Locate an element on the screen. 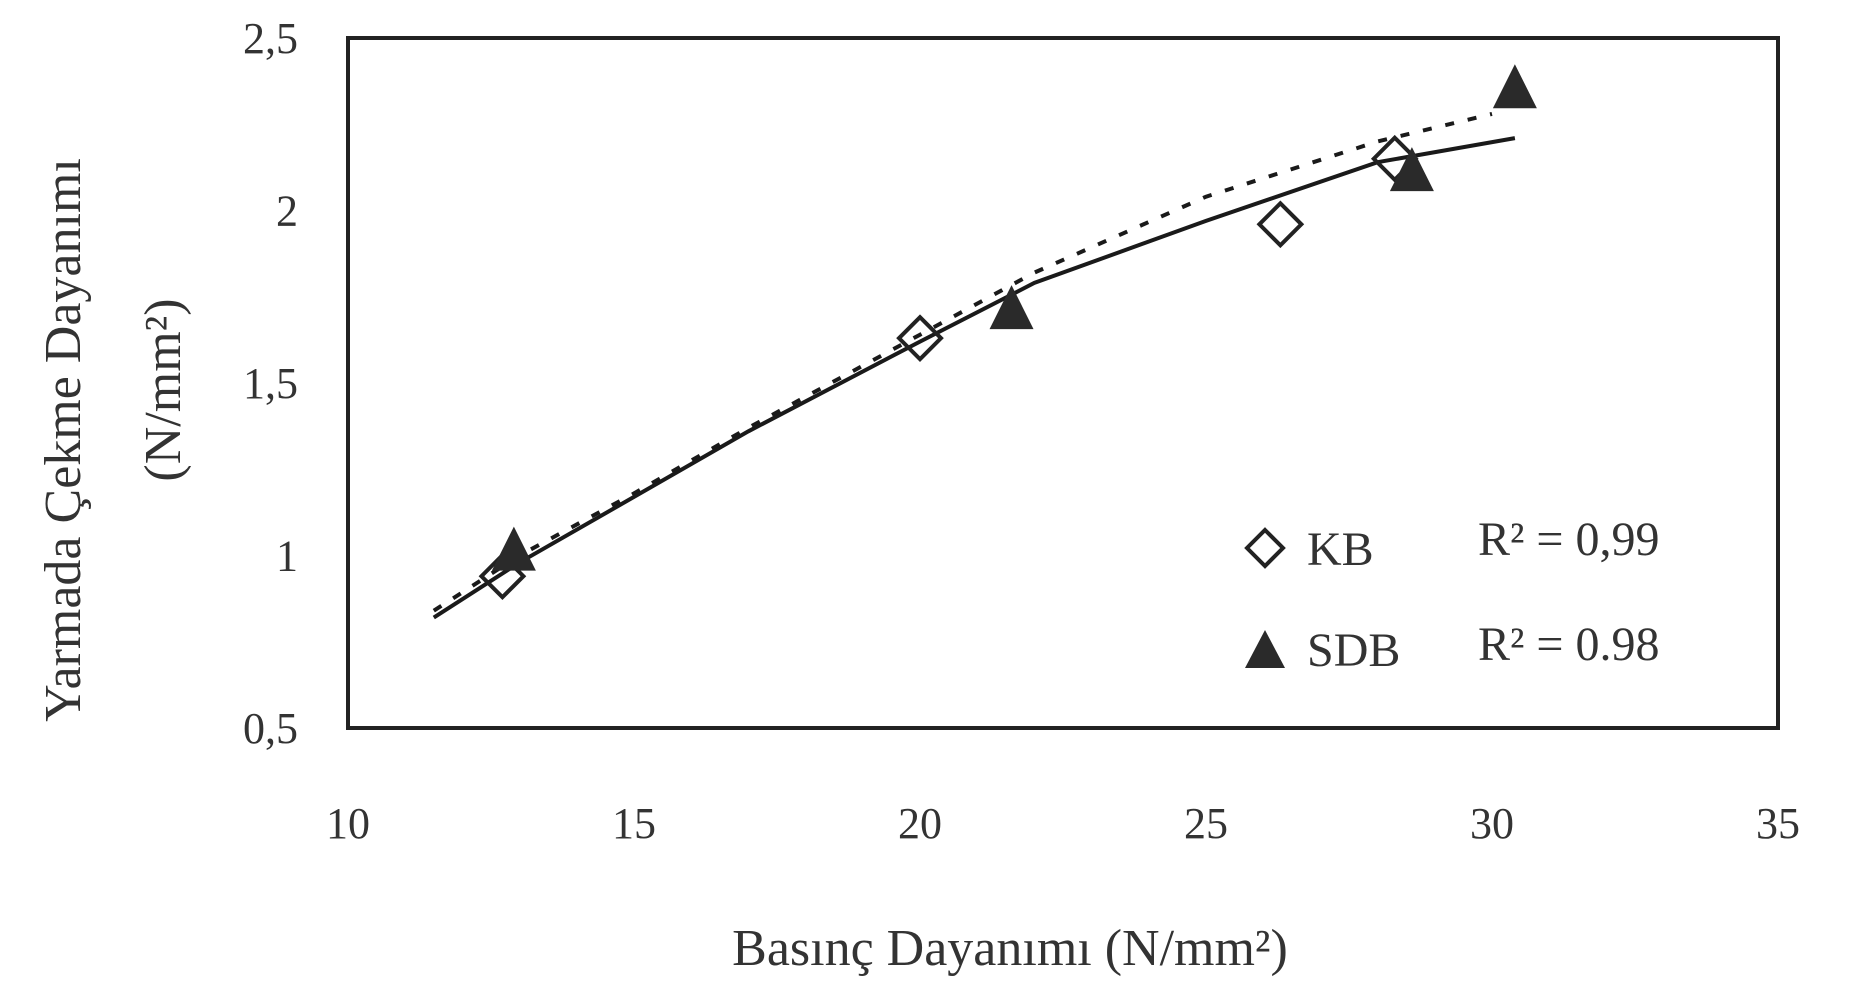 This screenshot has width=1850, height=999. x-tick-label: 15 is located at coordinates (634, 823).